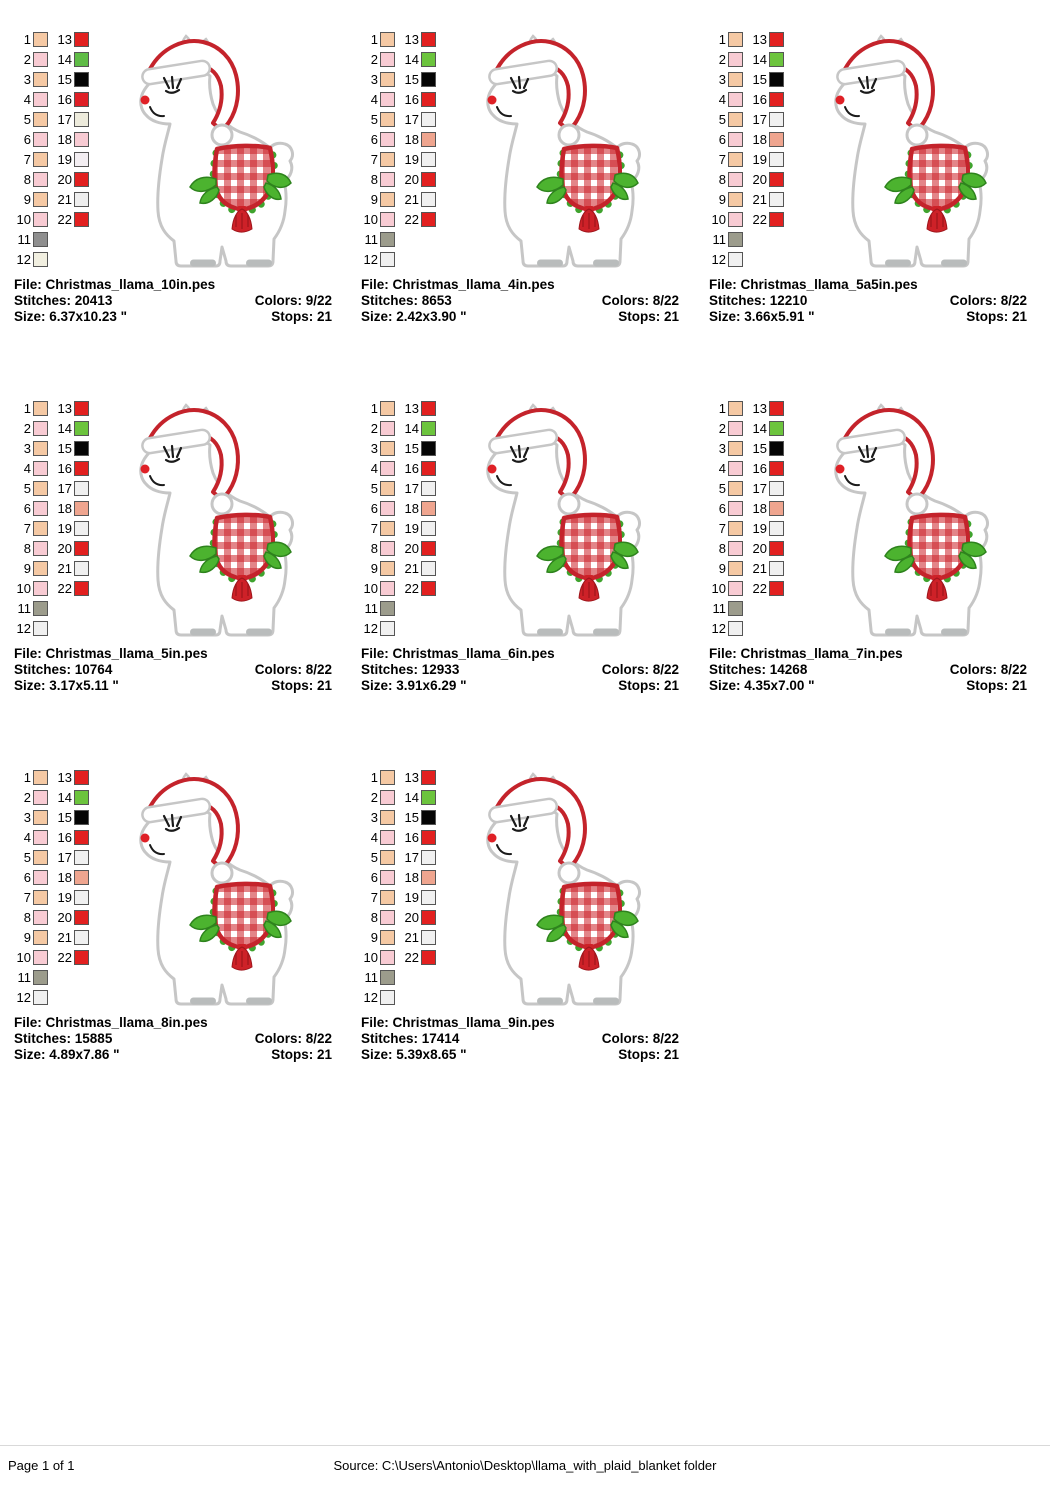 The width and height of the screenshot is (1050, 1485). Describe the element at coordinates (746, 488) in the screenshot. I see `palette-row: 5 17` at that location.